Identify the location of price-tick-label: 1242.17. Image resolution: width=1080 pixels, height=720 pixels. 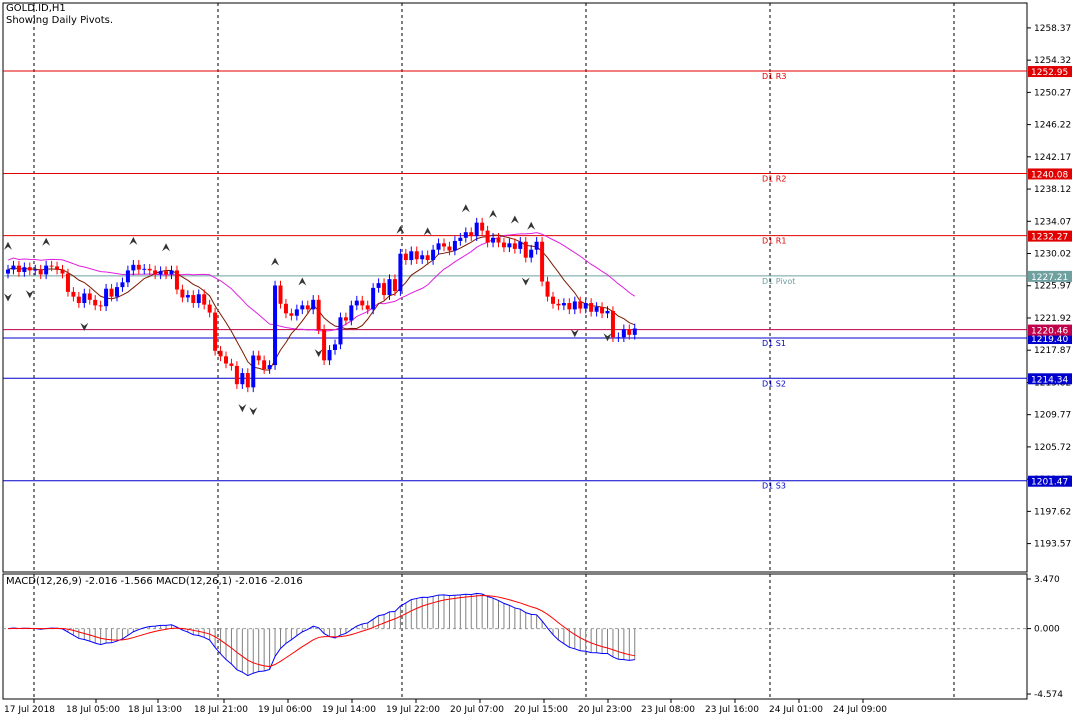
(1052, 158).